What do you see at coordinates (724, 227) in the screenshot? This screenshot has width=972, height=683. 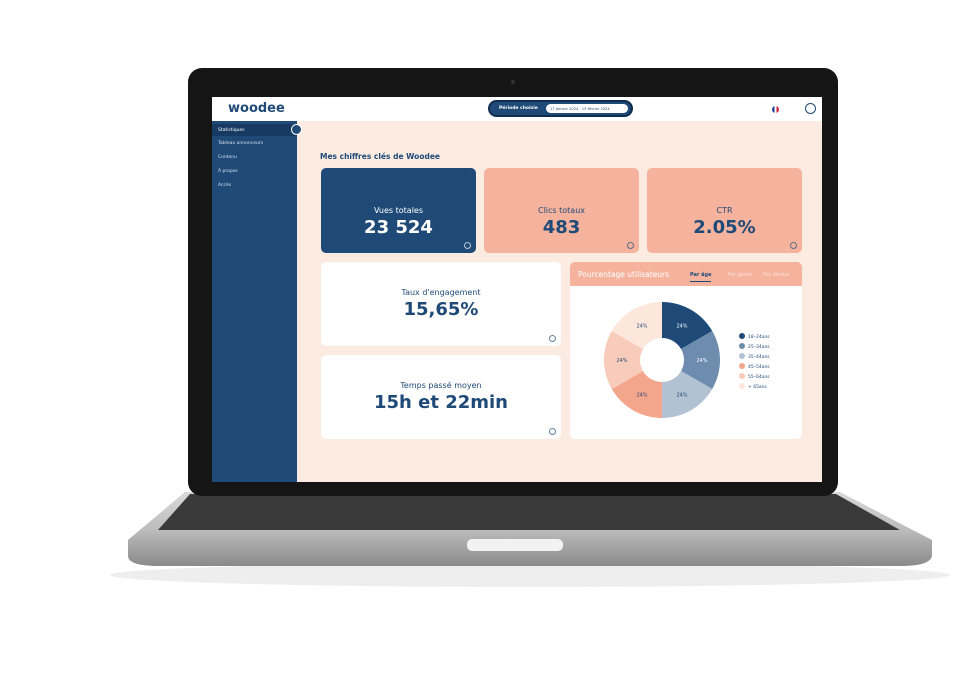 I see `card-value: 2.05%` at bounding box center [724, 227].